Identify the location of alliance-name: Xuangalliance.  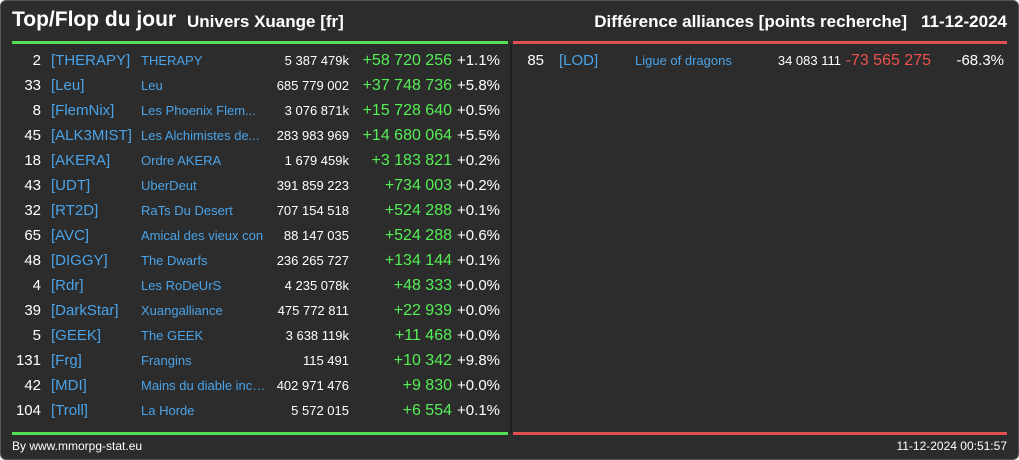
(182, 310).